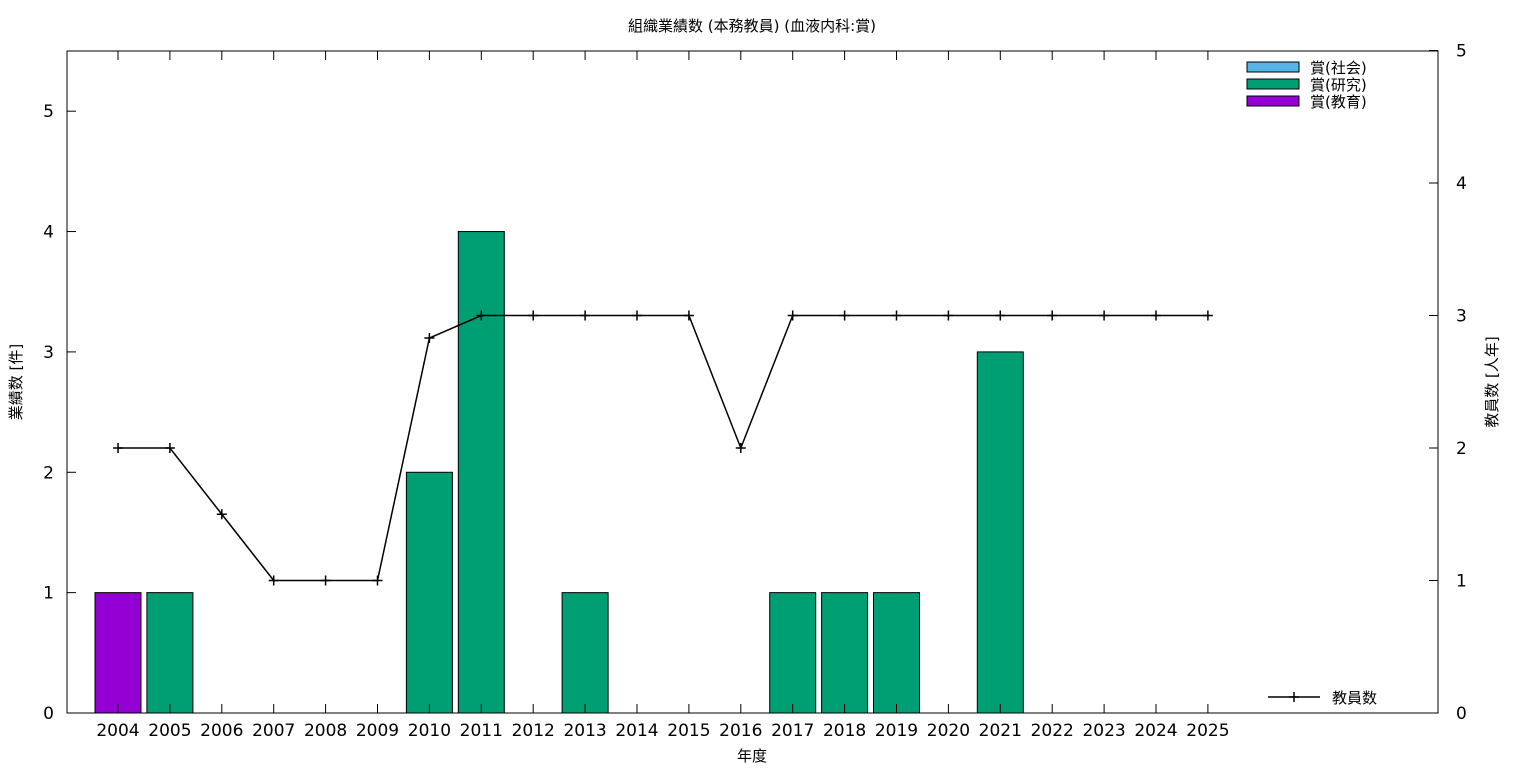  I want to click on y-axis-label: 業績数 [件], so click(16, 382).